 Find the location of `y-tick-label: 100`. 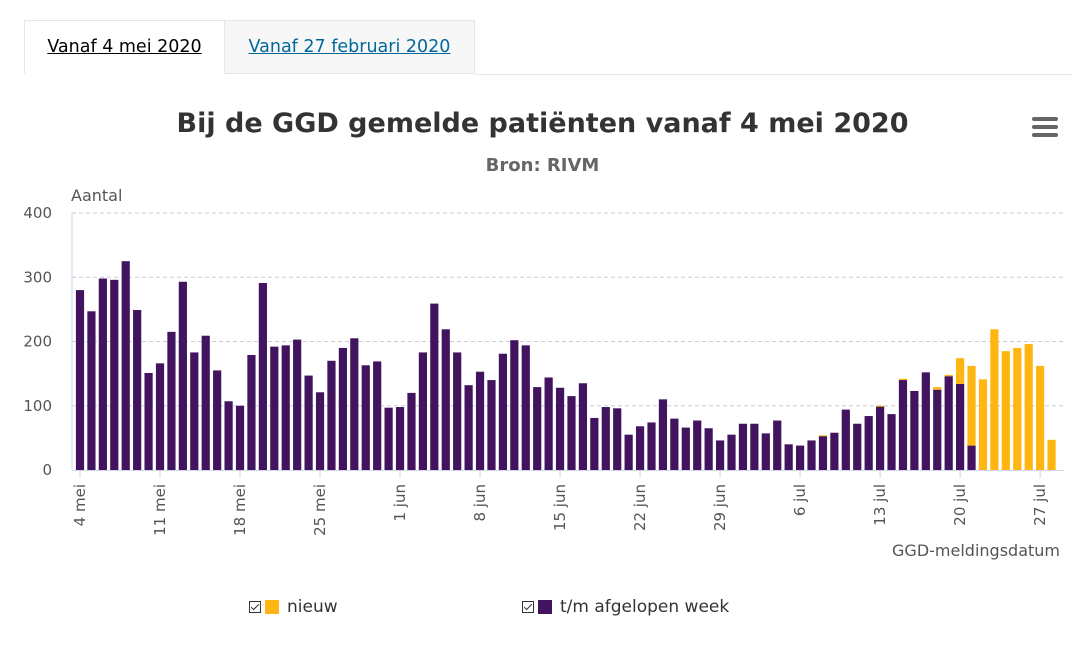

y-tick-label: 100 is located at coordinates (37, 406).